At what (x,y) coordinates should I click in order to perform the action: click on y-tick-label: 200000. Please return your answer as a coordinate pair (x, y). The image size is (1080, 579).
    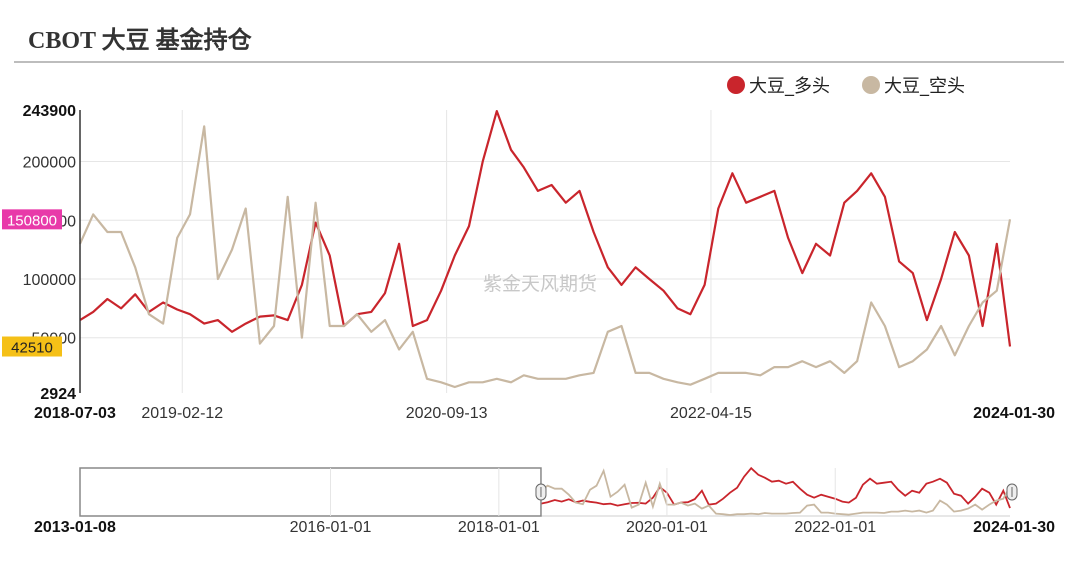
    Looking at the image, I should click on (49, 163).